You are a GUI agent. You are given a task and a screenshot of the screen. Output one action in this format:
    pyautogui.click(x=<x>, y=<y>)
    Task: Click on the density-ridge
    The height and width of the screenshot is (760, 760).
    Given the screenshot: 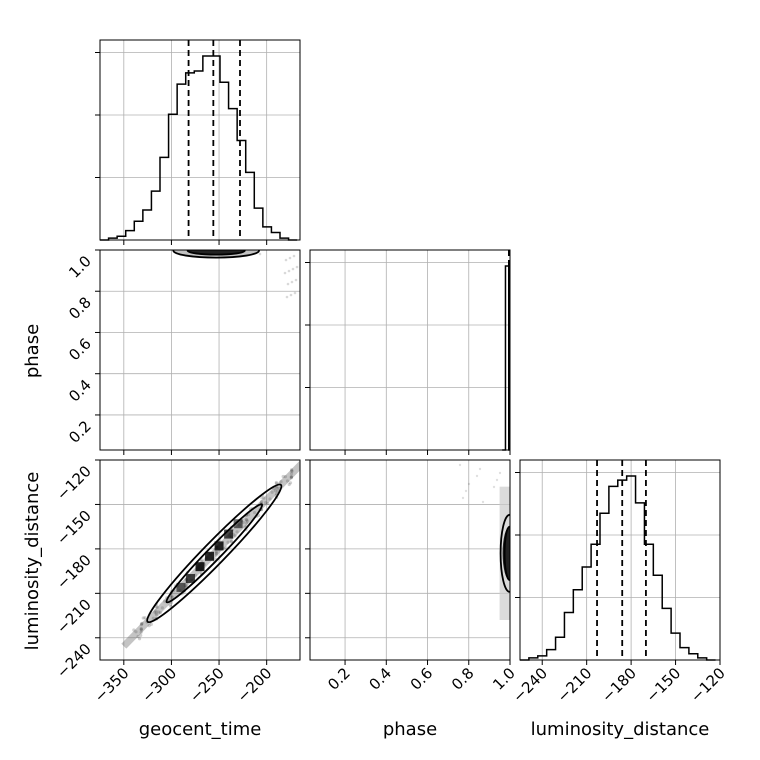 What is the action you would take?
    pyautogui.click(x=210, y=554)
    